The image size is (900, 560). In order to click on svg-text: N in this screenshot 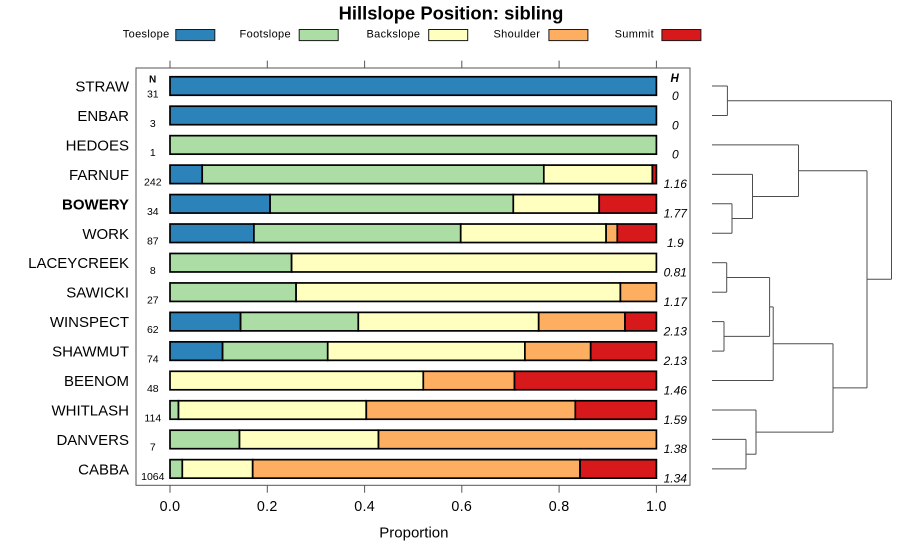, I will do `click(152, 79)`.